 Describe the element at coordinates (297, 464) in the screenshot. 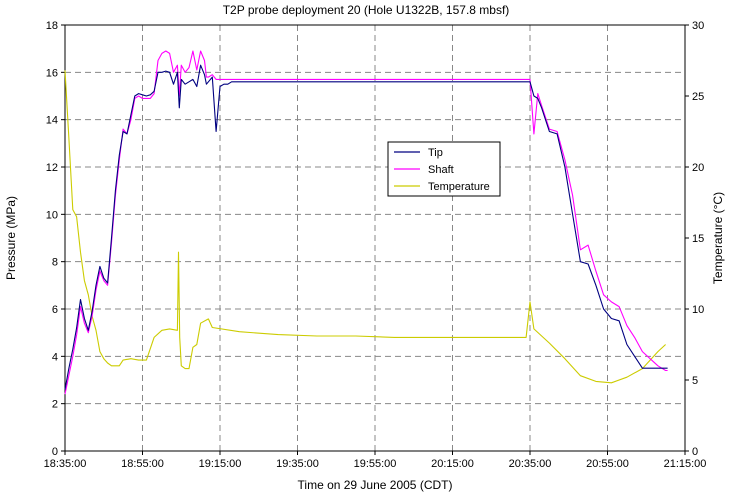

I see `x-tick-label: 19:35:00` at that location.